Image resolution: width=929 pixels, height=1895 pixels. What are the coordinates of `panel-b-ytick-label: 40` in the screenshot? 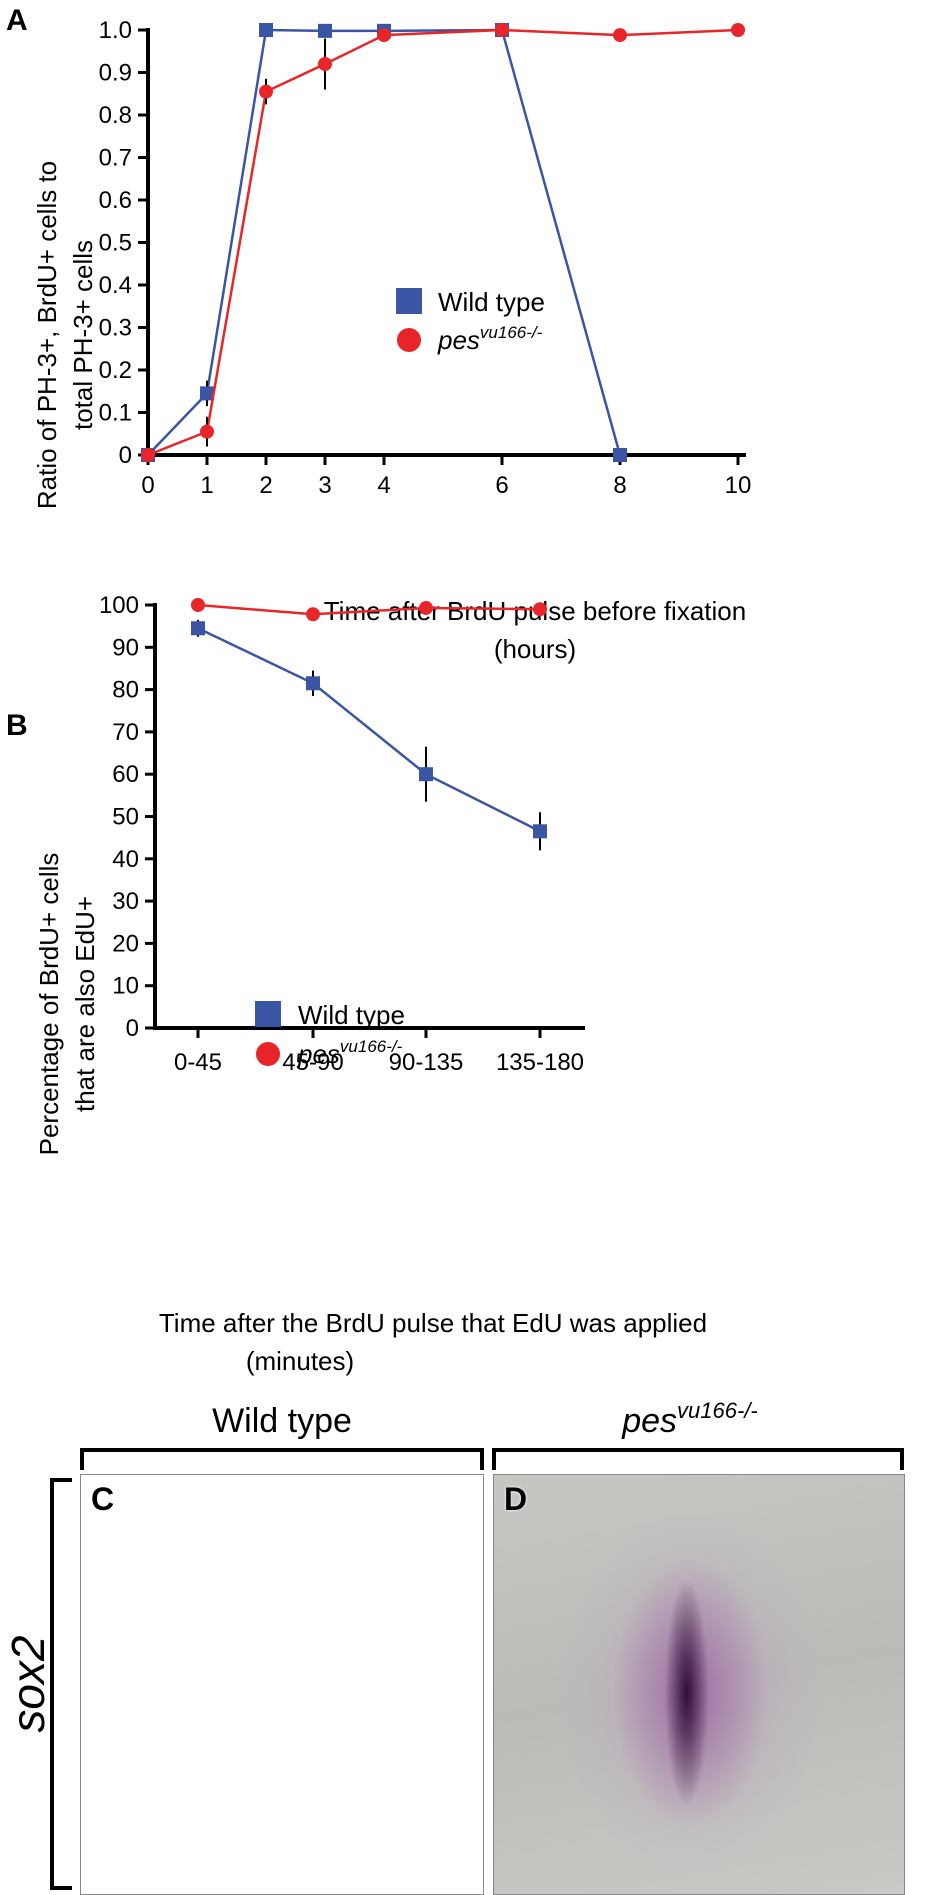 It's located at (125, 859).